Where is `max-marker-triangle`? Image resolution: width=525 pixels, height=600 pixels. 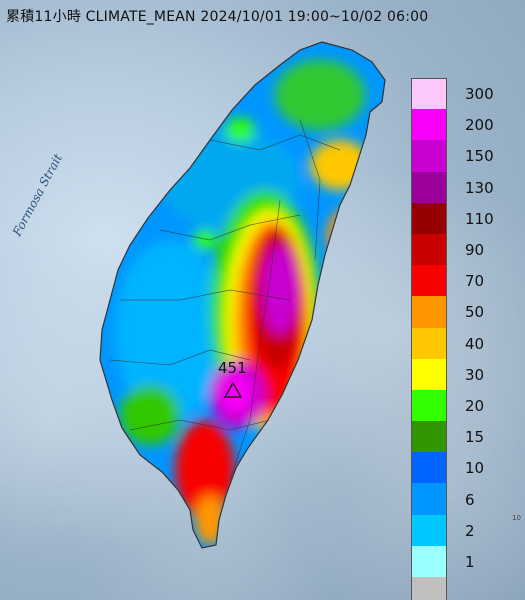
max-marker-triangle is located at coordinates (233, 389).